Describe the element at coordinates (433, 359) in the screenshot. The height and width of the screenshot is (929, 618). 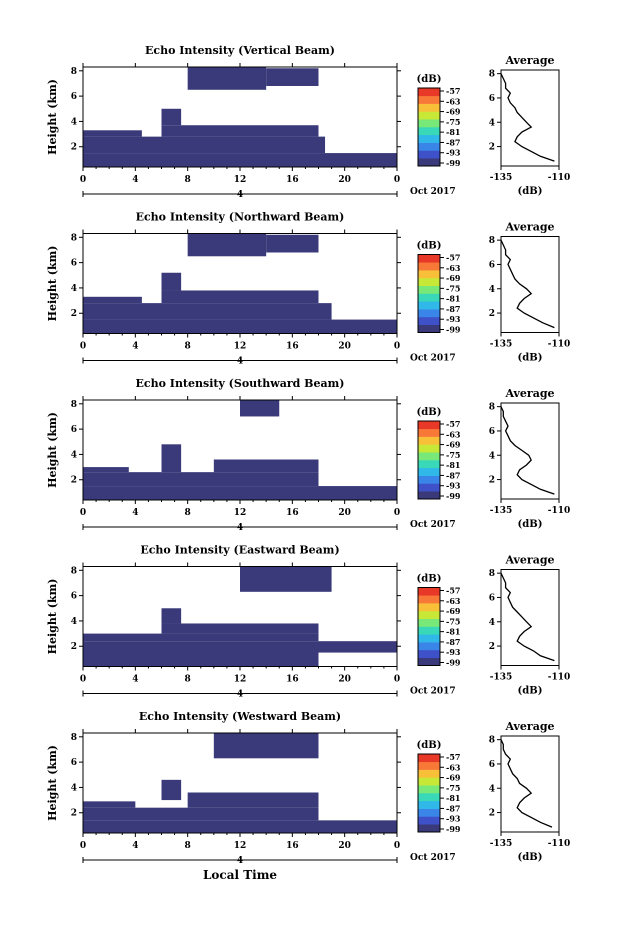
I see `date-note: Oct 2017` at that location.